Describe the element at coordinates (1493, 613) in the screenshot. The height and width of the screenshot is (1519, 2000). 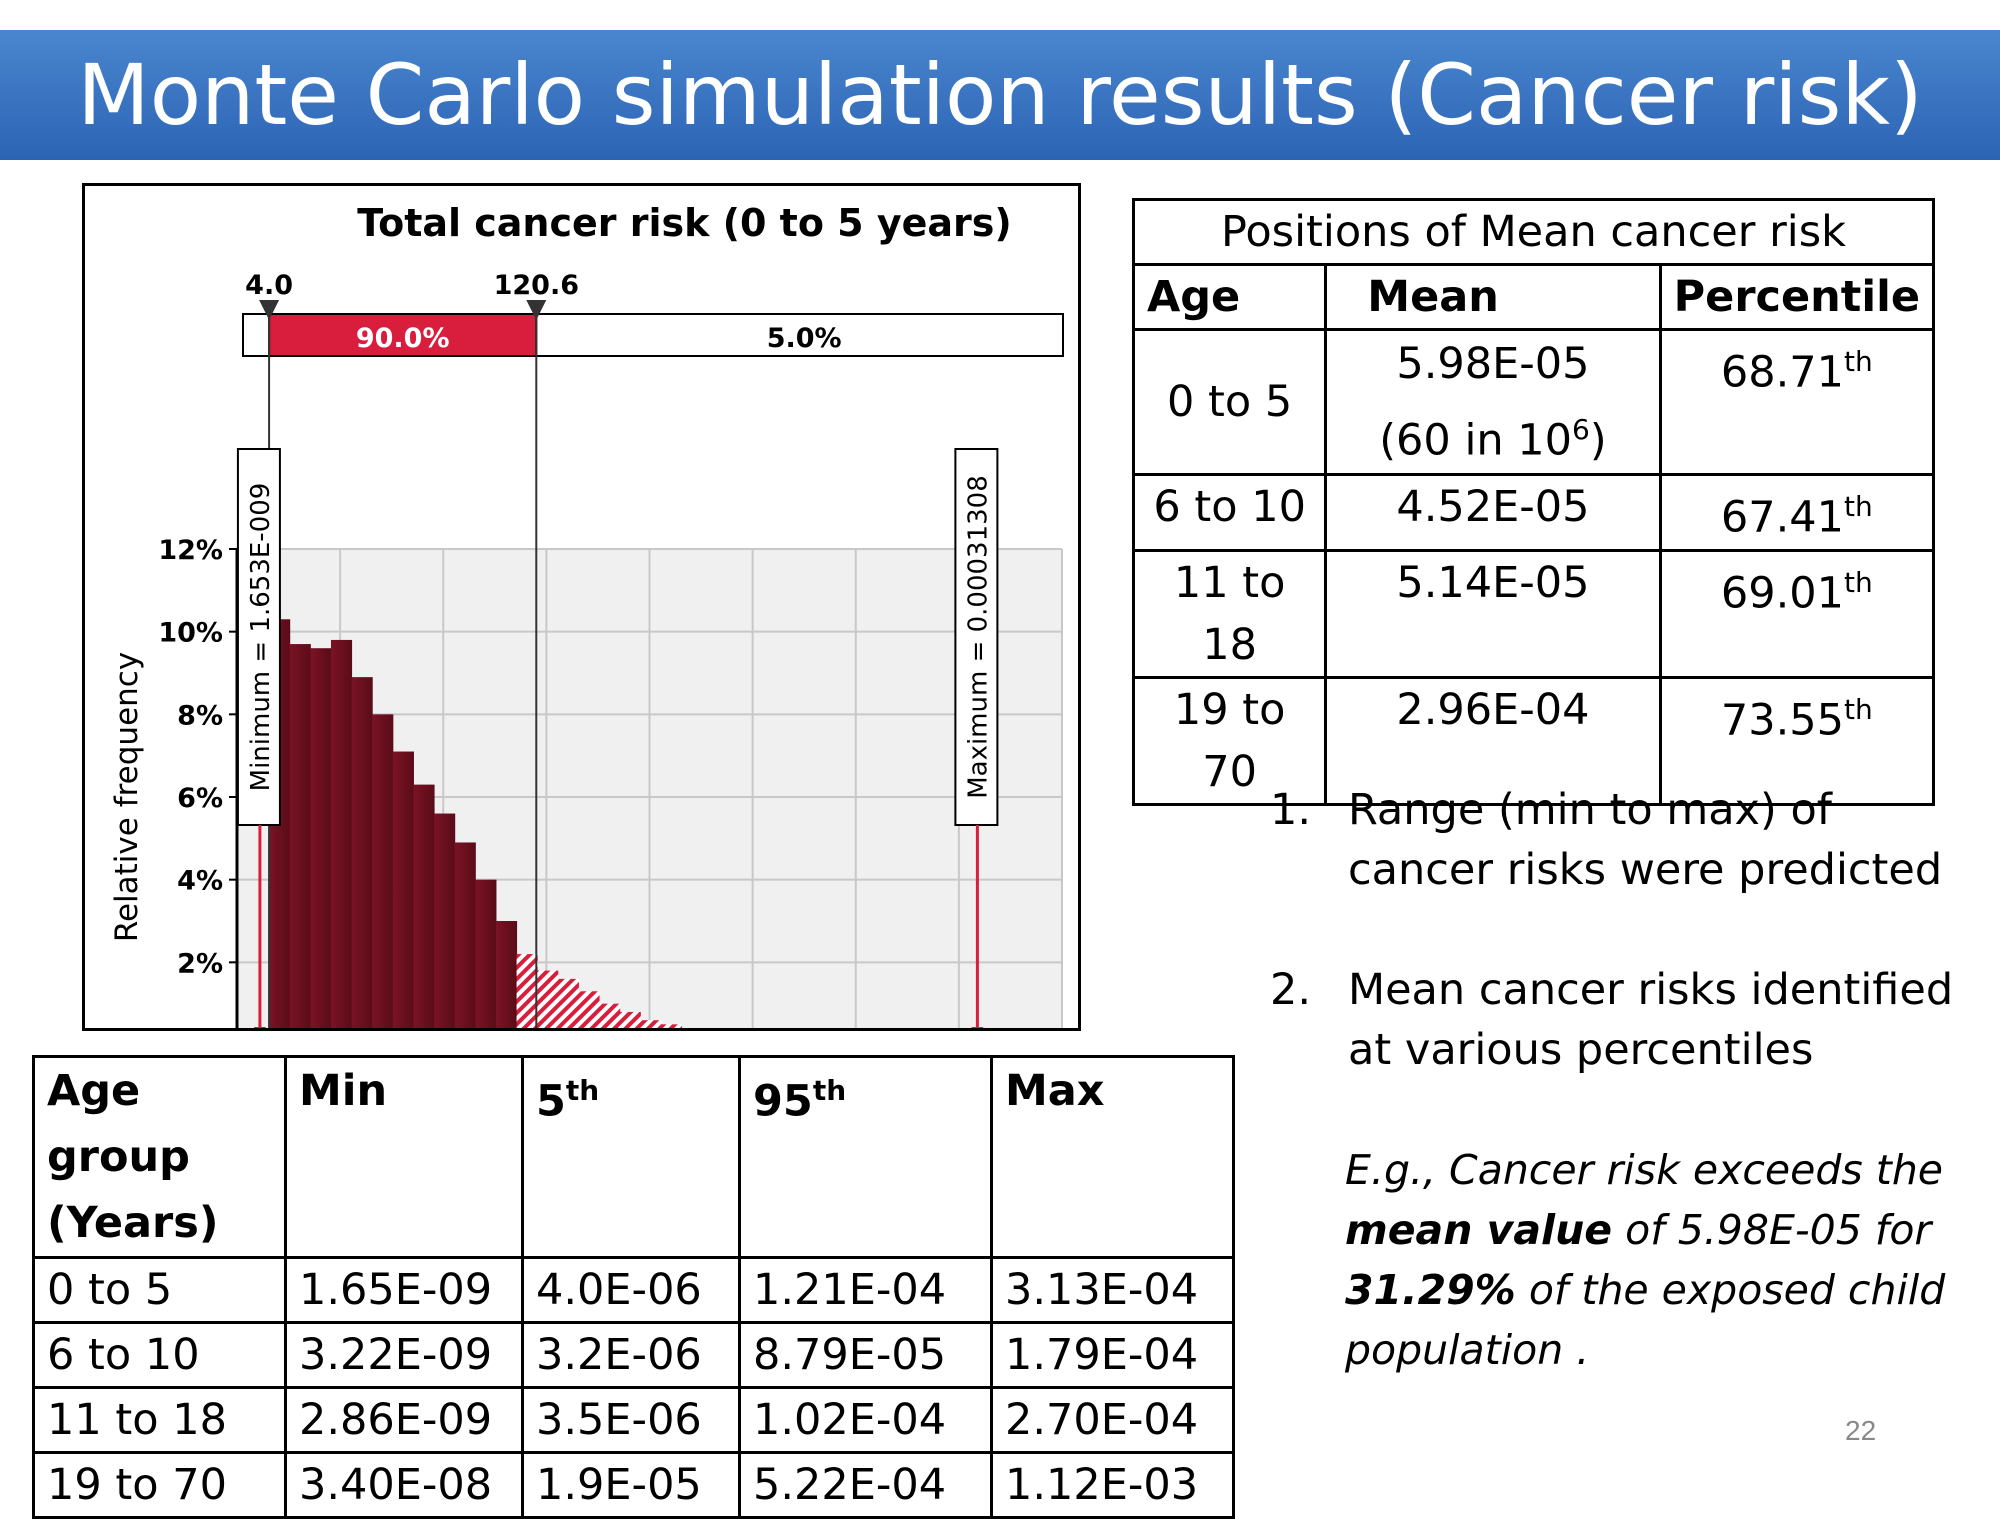
I see `mean-cell: 5.14E-05` at that location.